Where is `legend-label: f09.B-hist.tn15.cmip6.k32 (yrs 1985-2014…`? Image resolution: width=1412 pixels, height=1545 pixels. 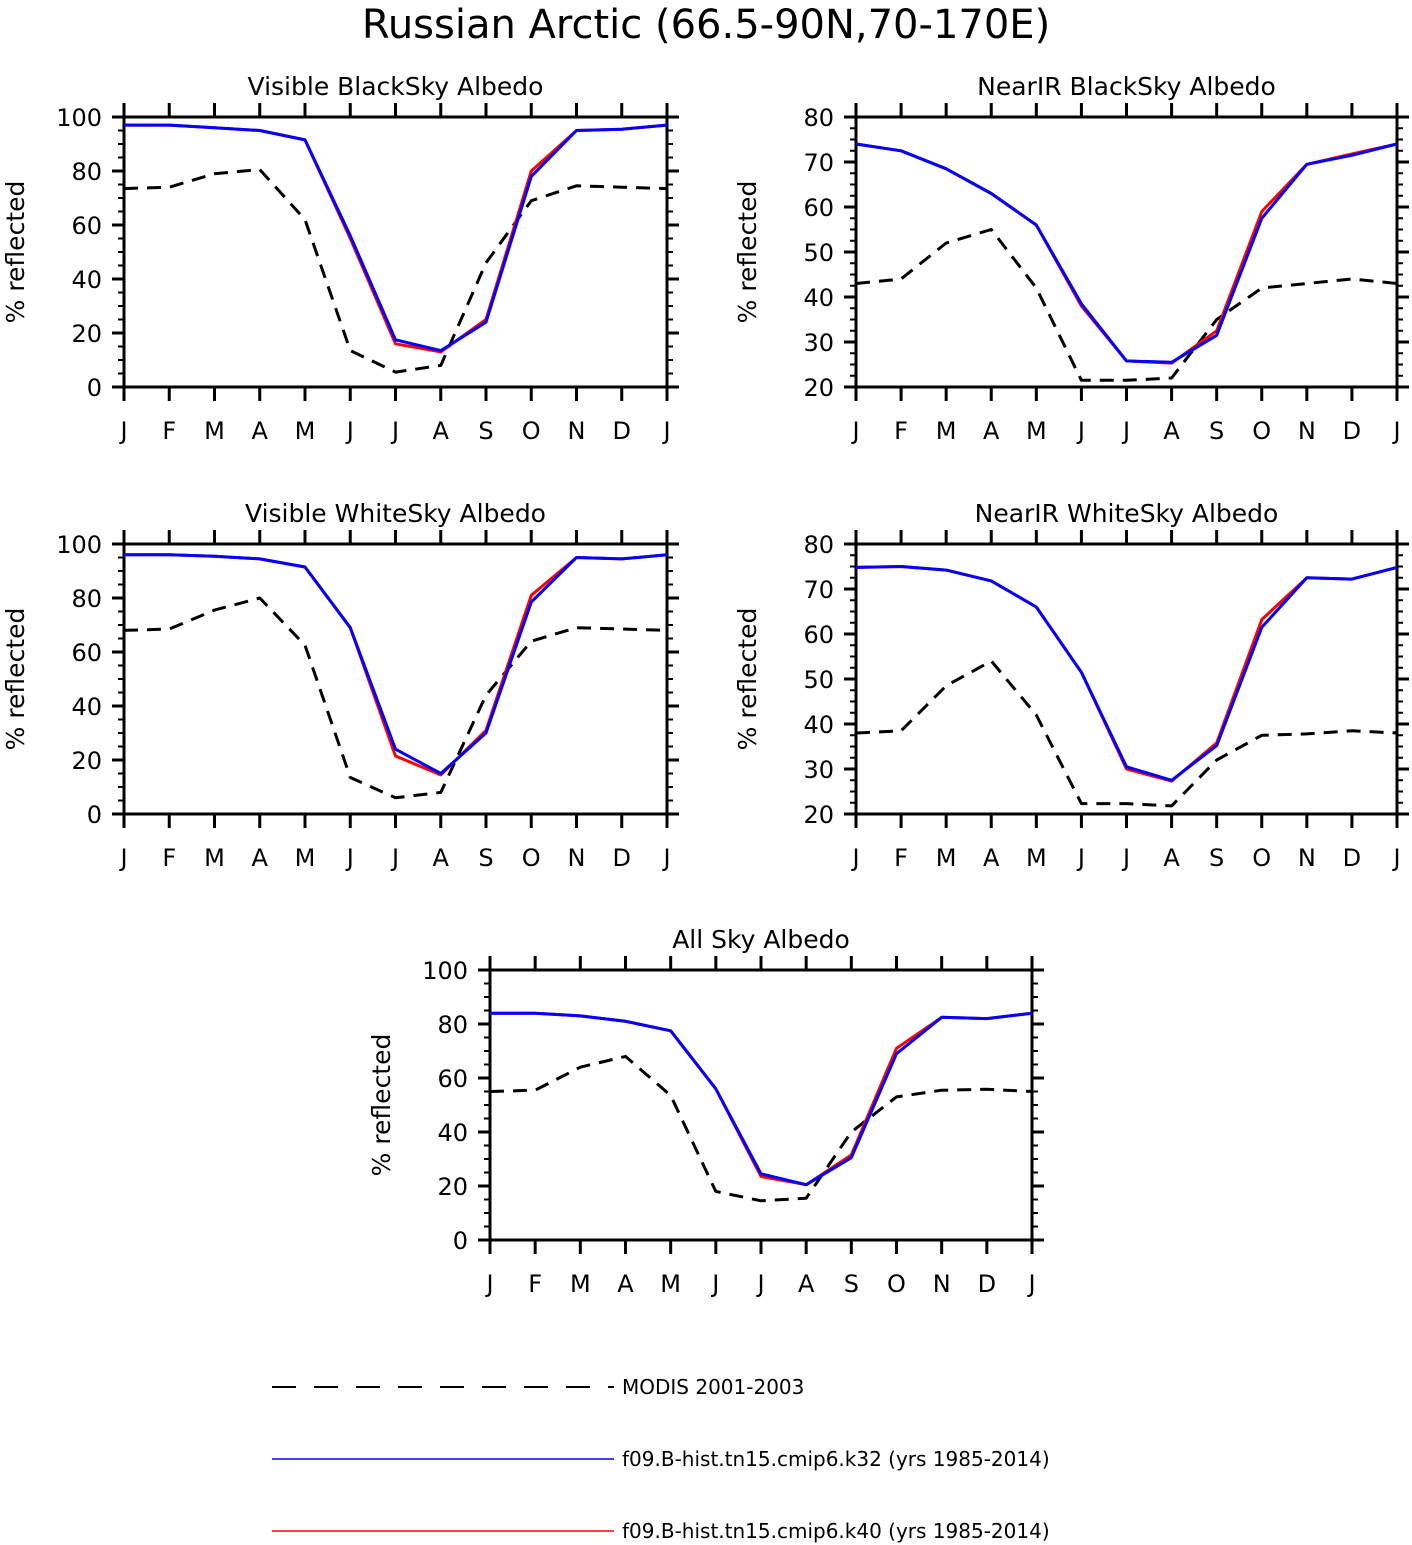
legend-label: f09.B-hist.tn15.cmip6.k32 (yrs 1985-2014… is located at coordinates (836, 1459).